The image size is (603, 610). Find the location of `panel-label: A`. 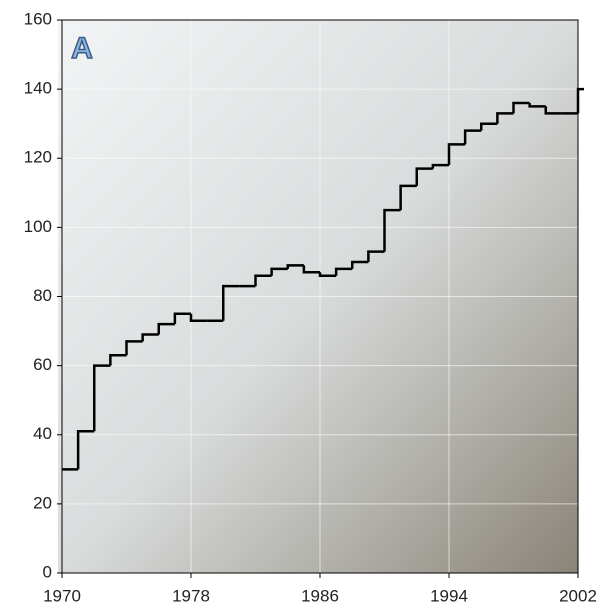

panel-label: A is located at coordinates (82, 48).